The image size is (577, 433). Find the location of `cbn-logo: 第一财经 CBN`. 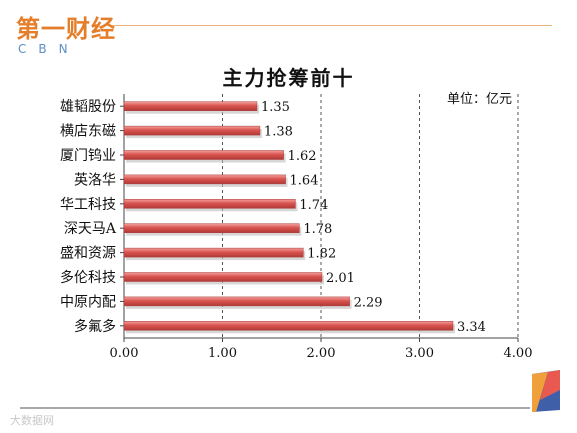

cbn-logo: 第一财经 CBN is located at coordinates (66, 36).